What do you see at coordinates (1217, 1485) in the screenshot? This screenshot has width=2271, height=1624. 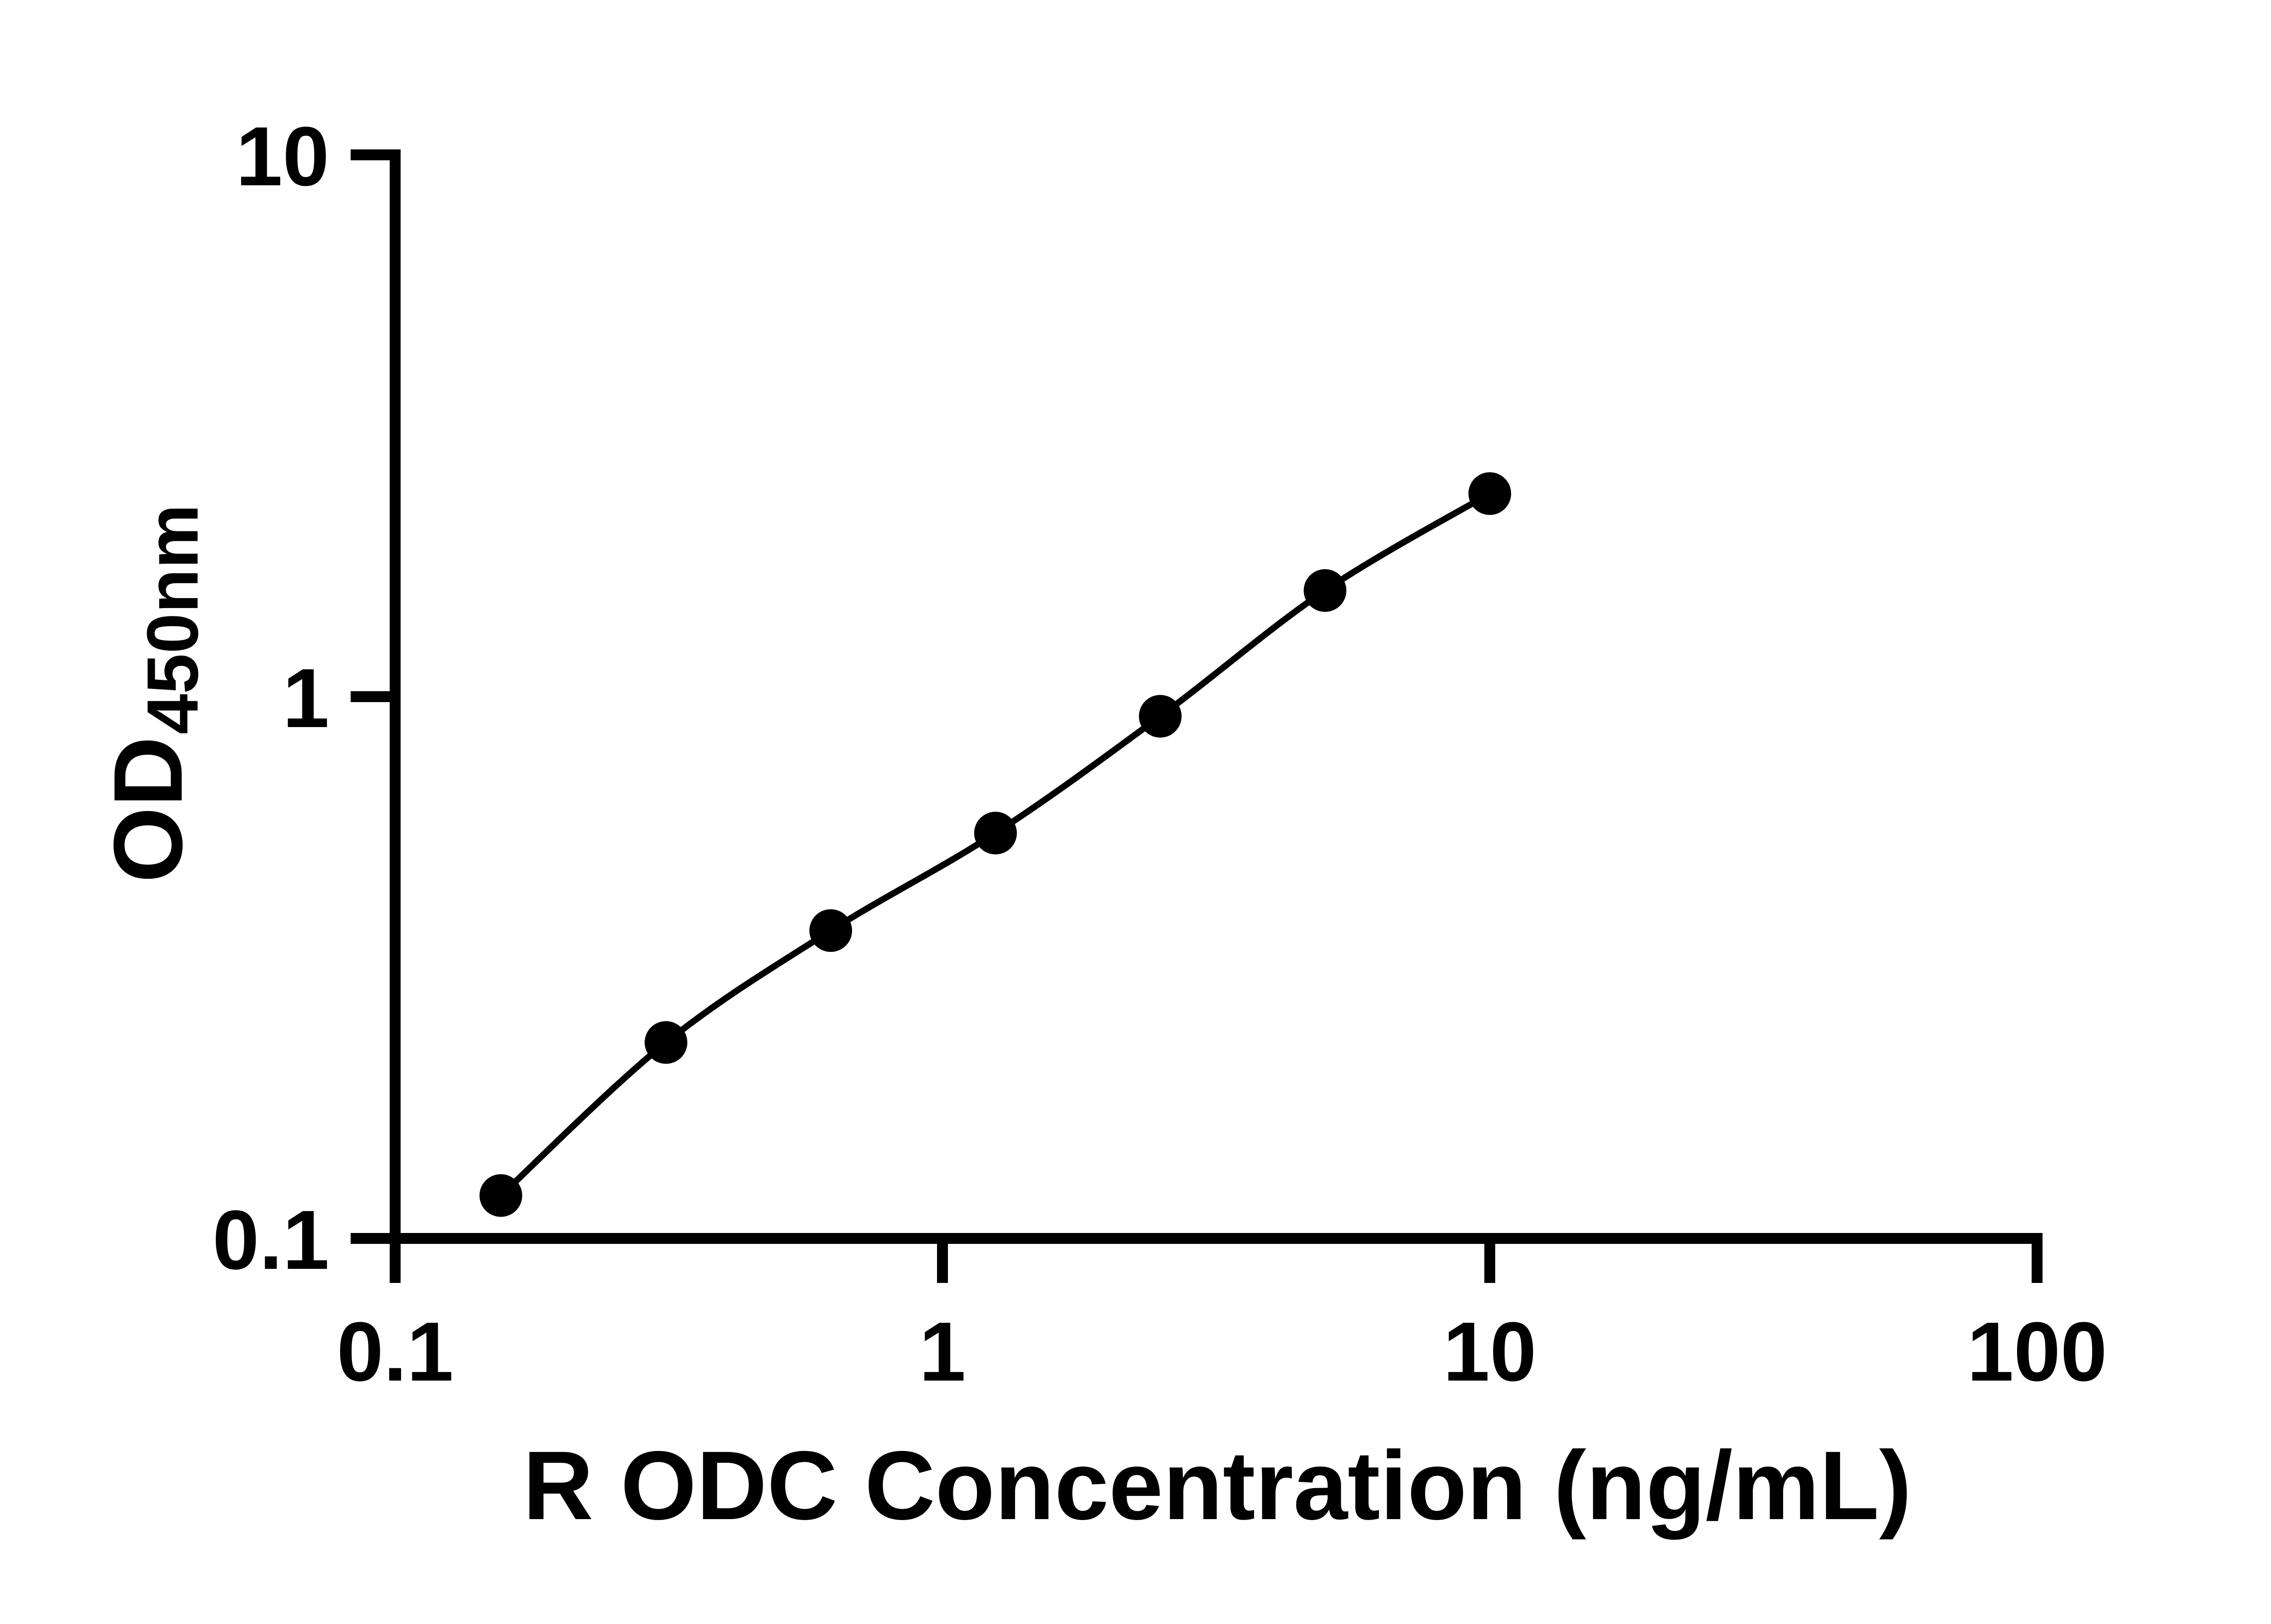 I see `x-axis-title: R ODC Concentration (ng/mL)` at bounding box center [1217, 1485].